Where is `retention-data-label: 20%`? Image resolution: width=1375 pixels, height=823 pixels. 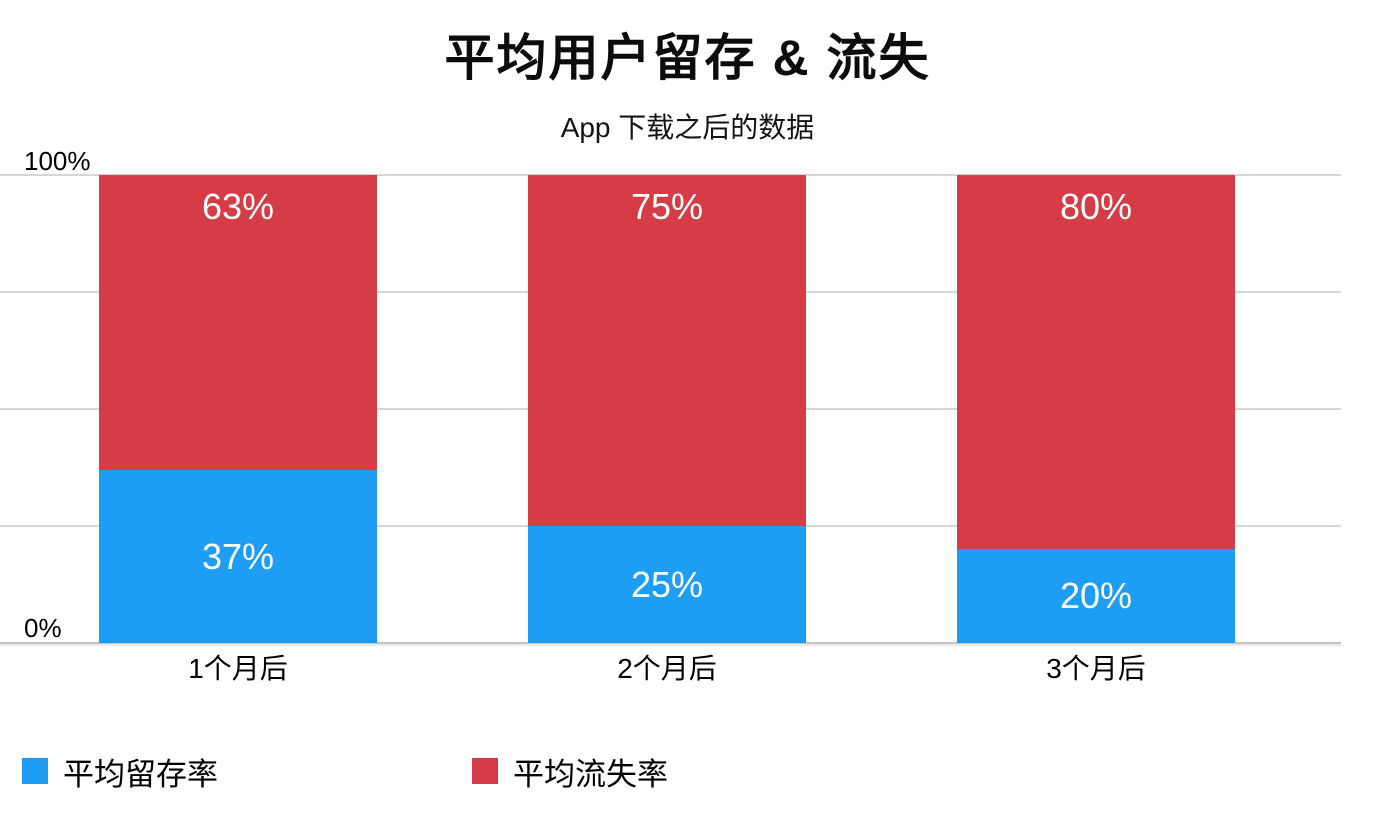 retention-data-label: 20% is located at coordinates (1096, 595).